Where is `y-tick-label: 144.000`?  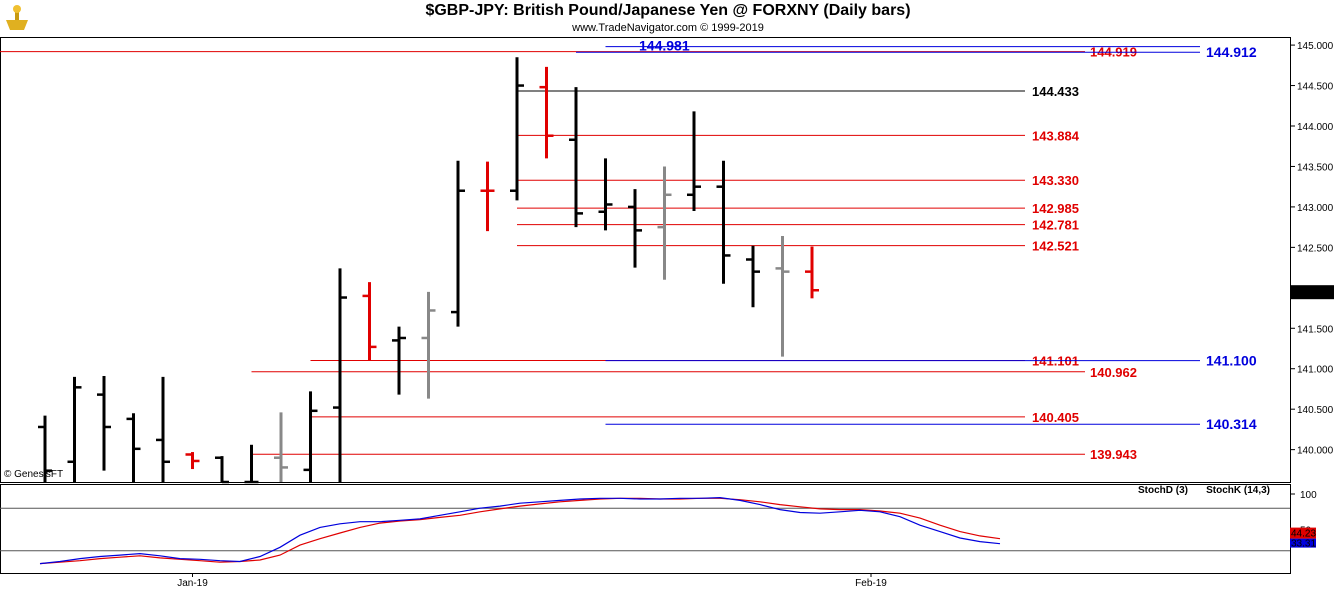
y-tick-label: 144.000 is located at coordinates (1315, 127).